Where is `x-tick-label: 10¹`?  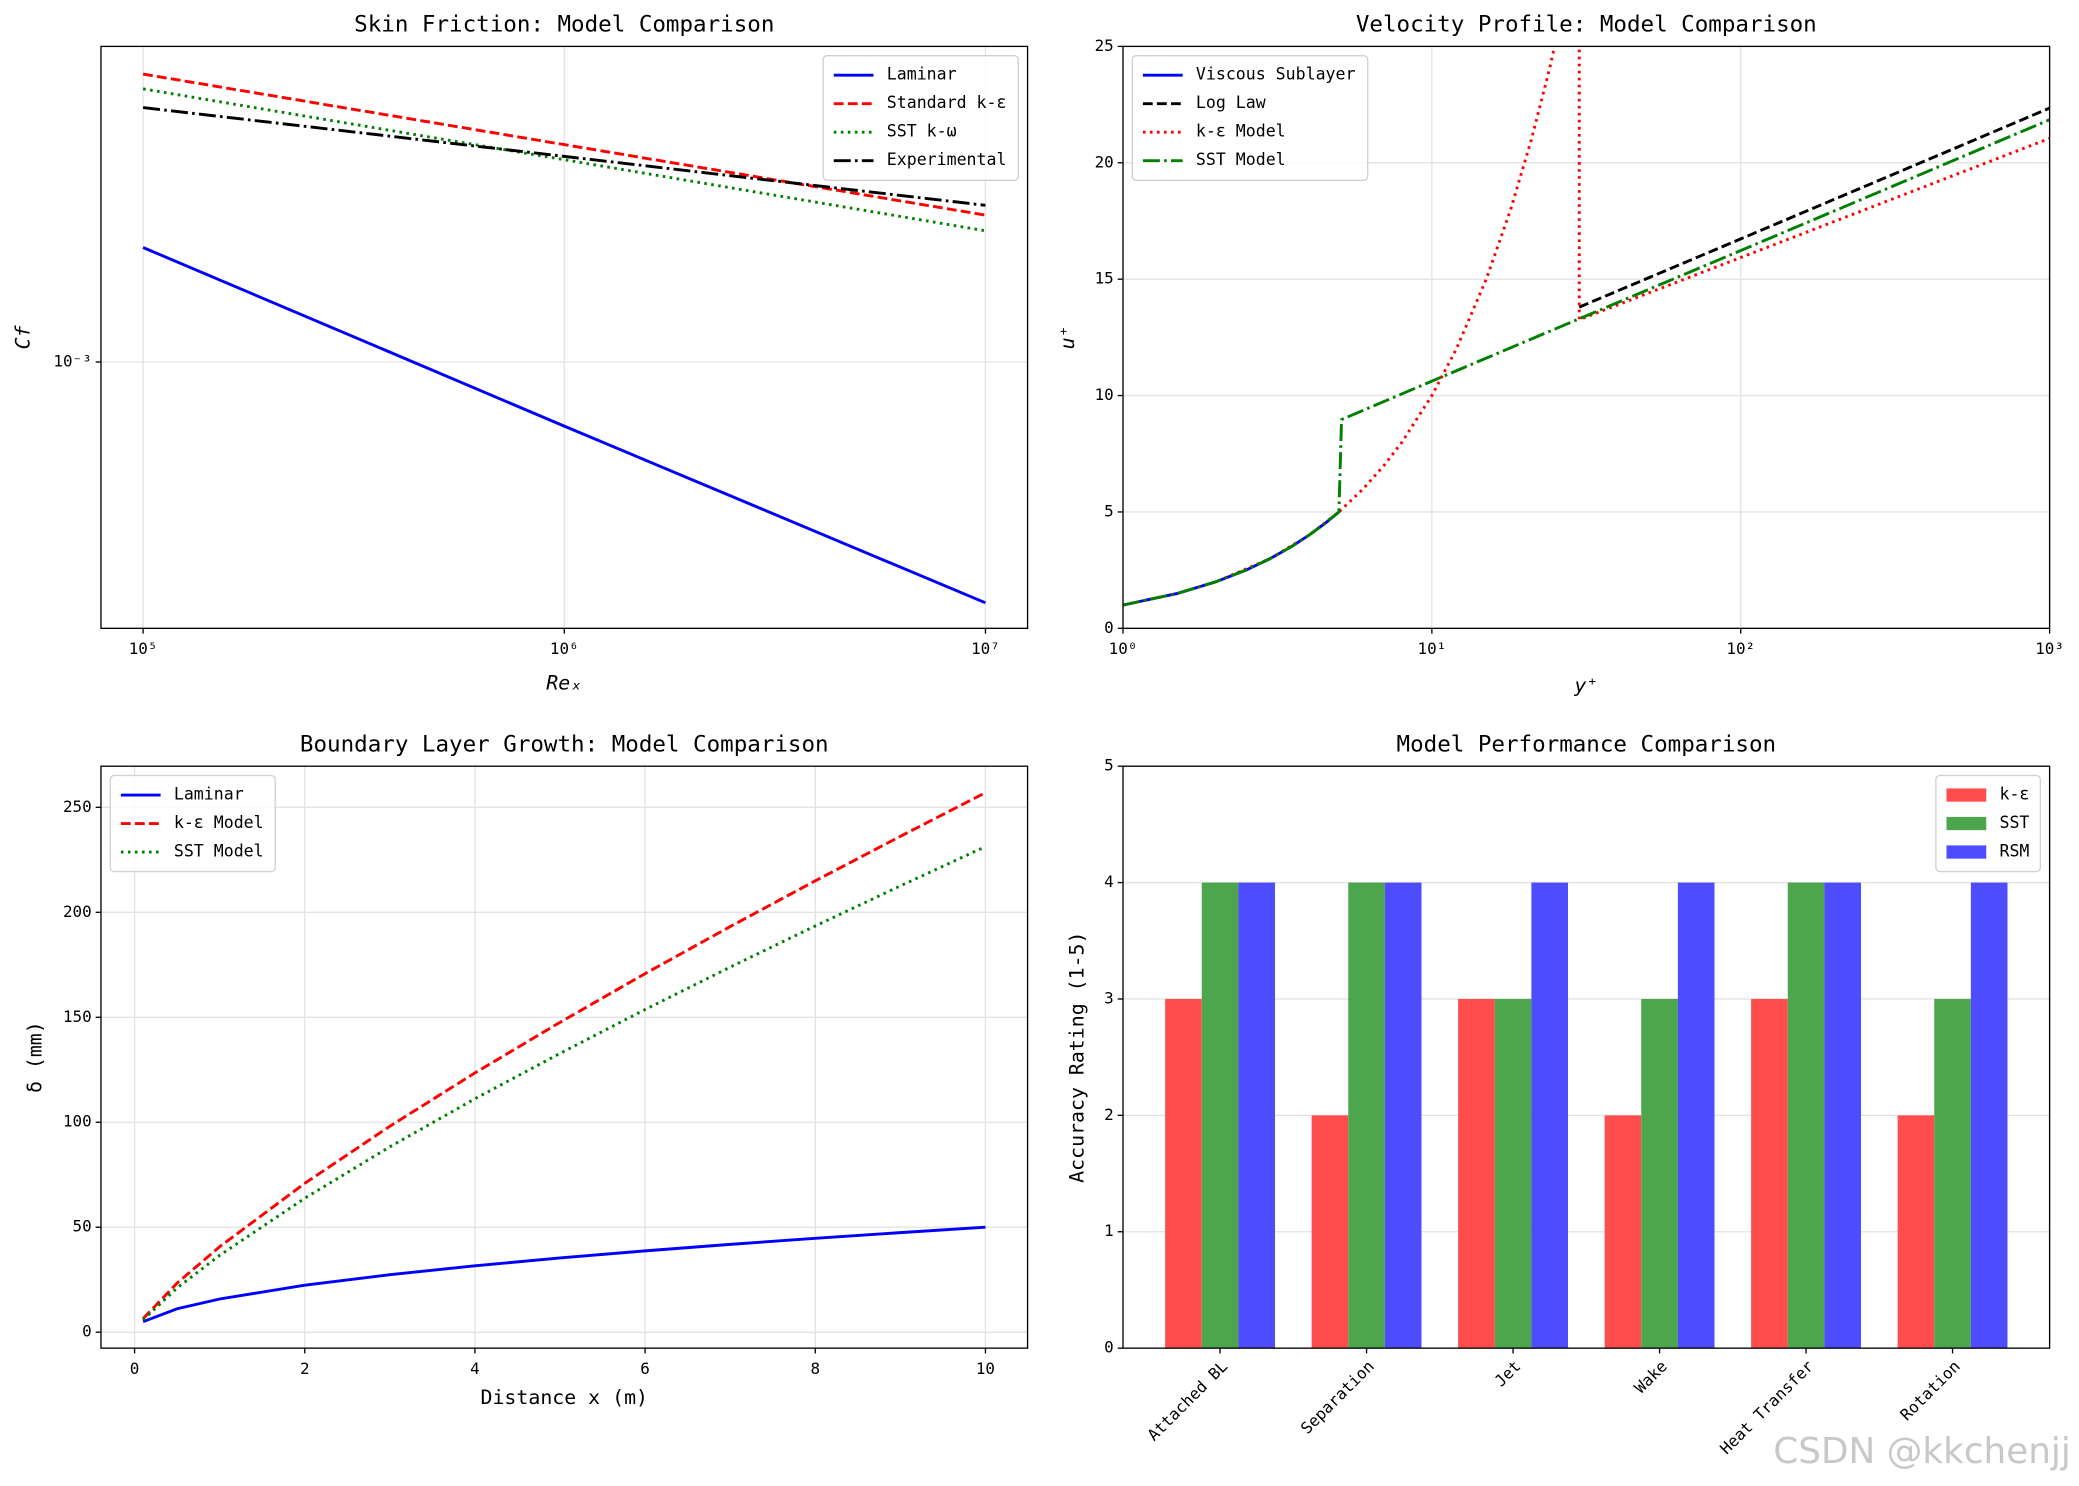 x-tick-label: 10¹ is located at coordinates (1432, 648).